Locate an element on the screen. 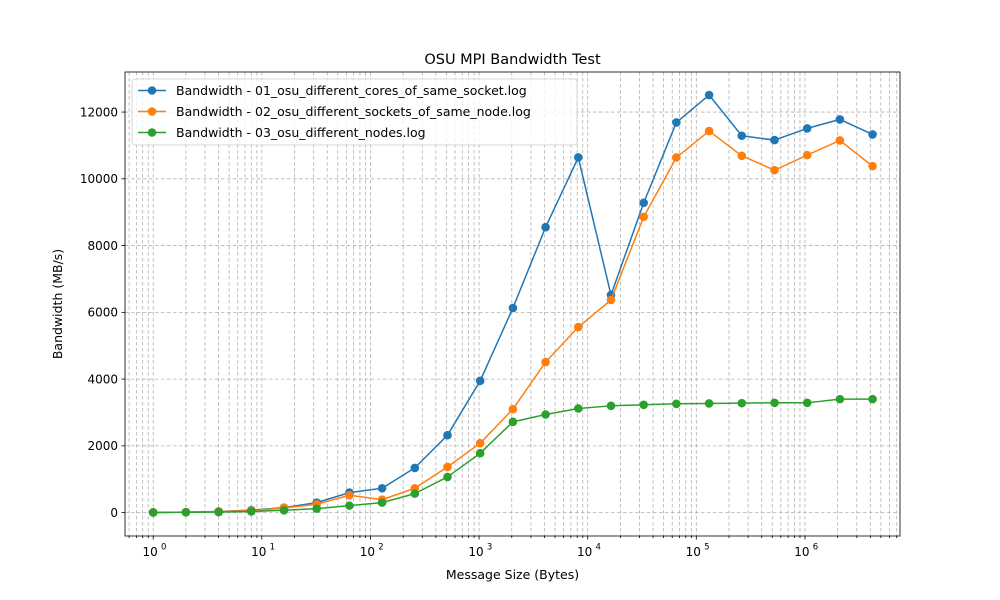  y-tick-label: 0 is located at coordinates (114, 513).